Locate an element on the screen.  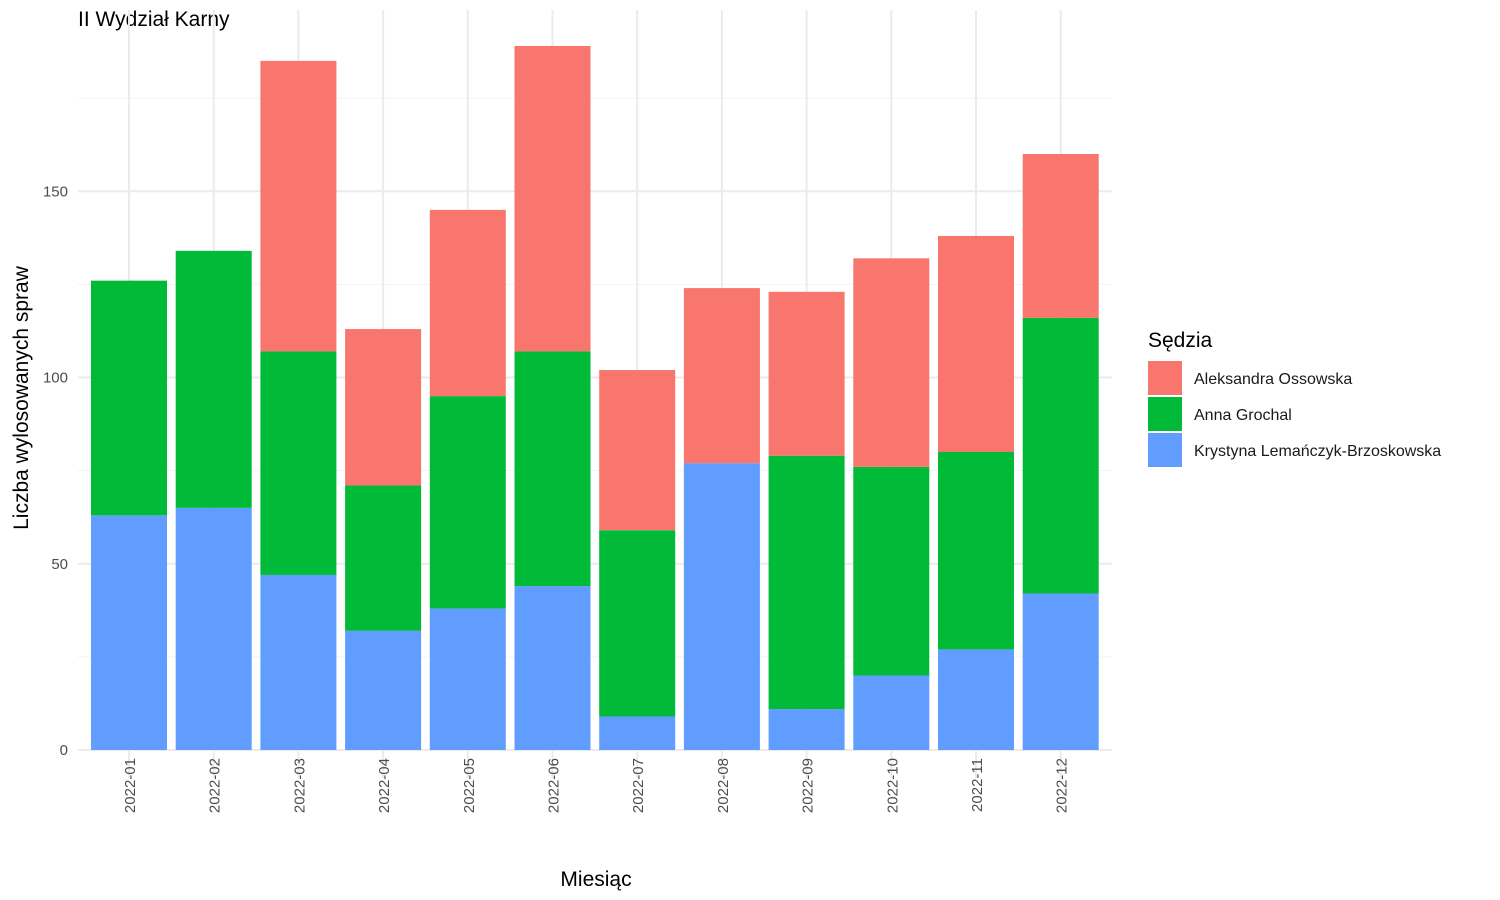
y-axis-title: Liczba wylosowanych spraw is located at coordinates (21, 397).